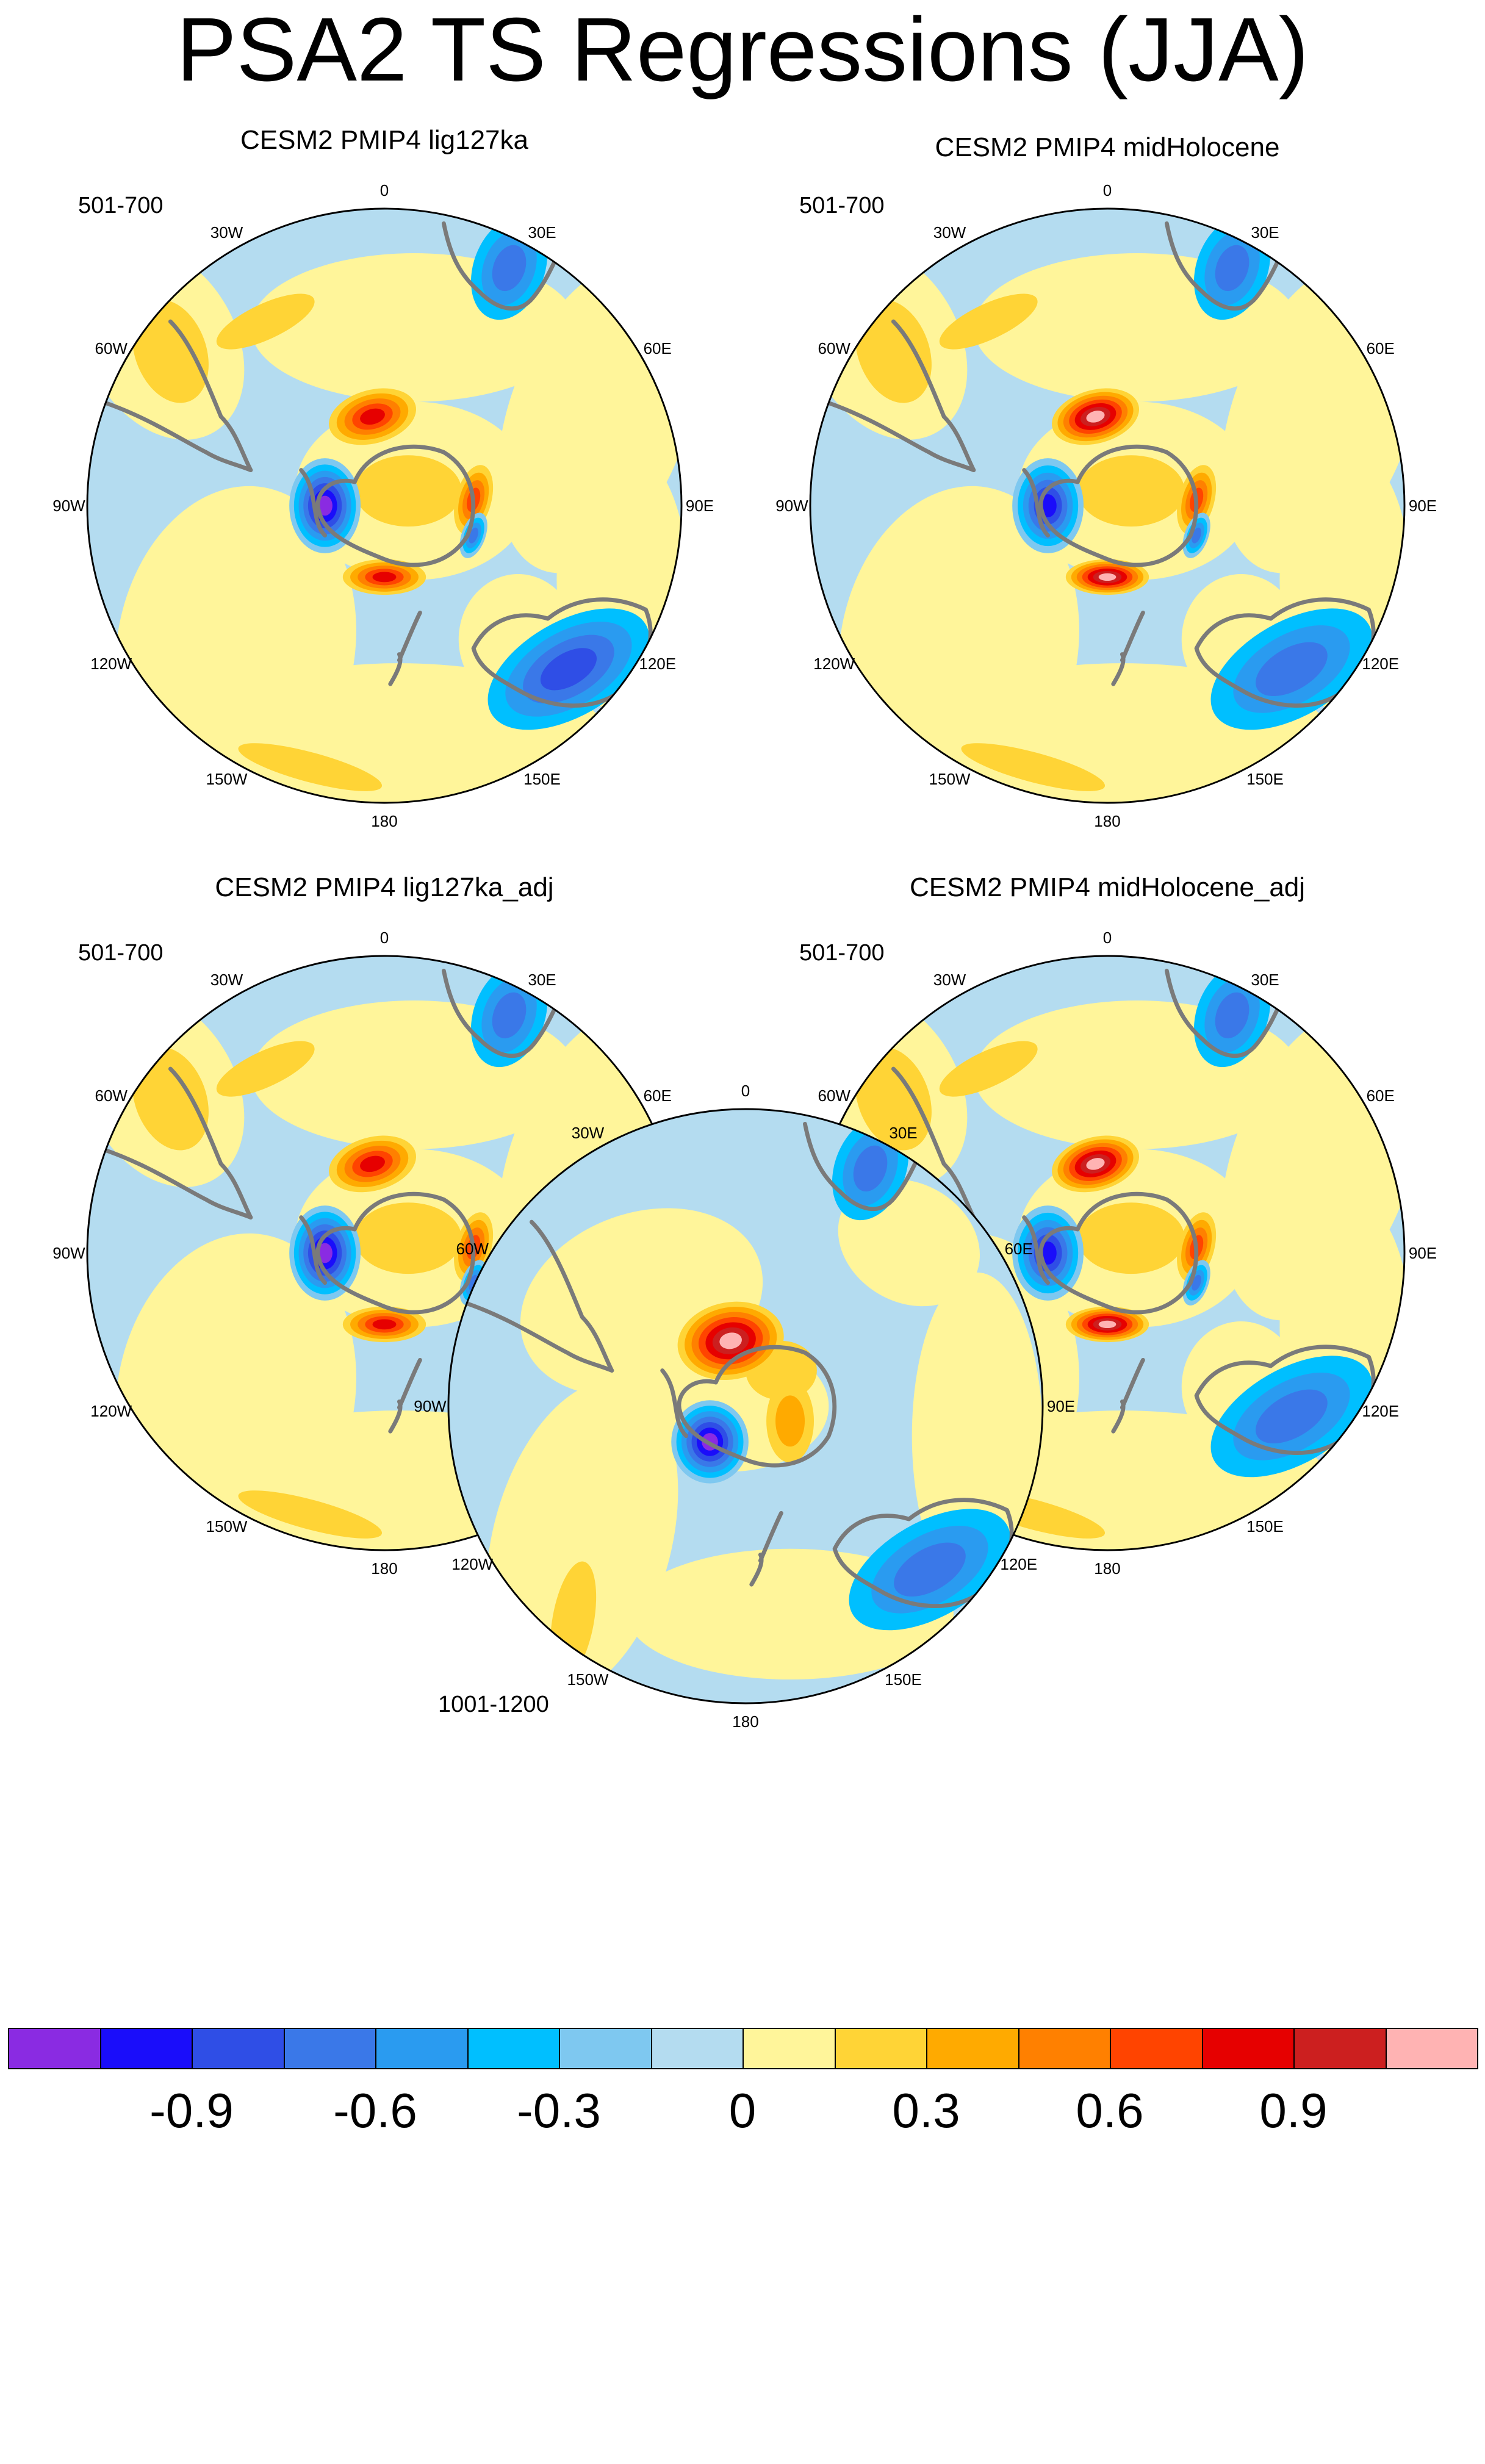 This screenshot has width=1485, height=2464. Describe the element at coordinates (743, 2048) in the screenshot. I see `colorbar-strip` at that location.